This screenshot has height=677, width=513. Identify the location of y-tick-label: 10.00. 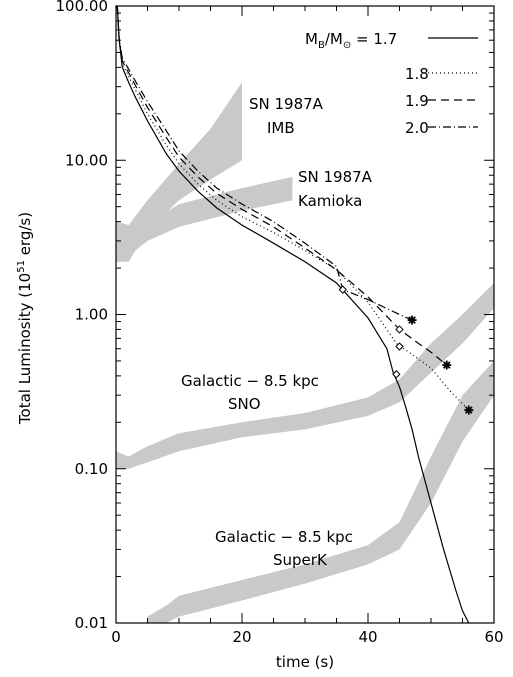
(86, 160).